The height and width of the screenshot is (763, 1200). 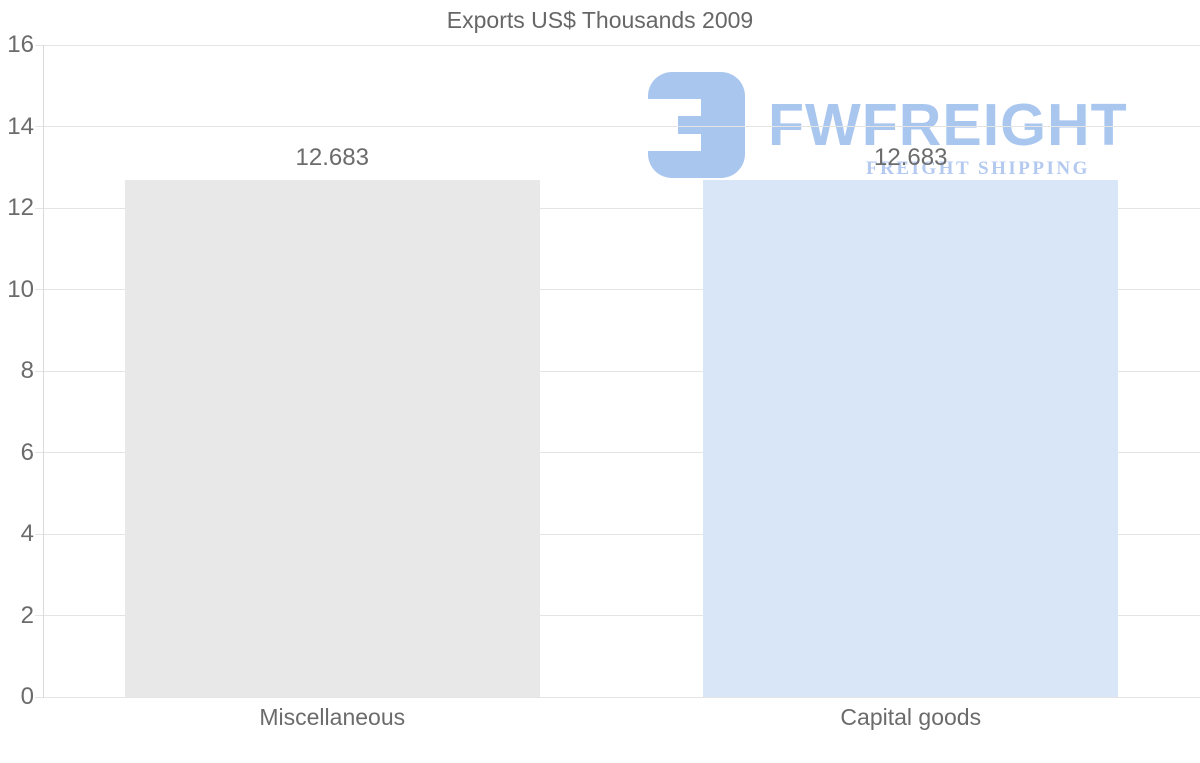 I want to click on x-axis-label: Capital goods, so click(x=911, y=717).